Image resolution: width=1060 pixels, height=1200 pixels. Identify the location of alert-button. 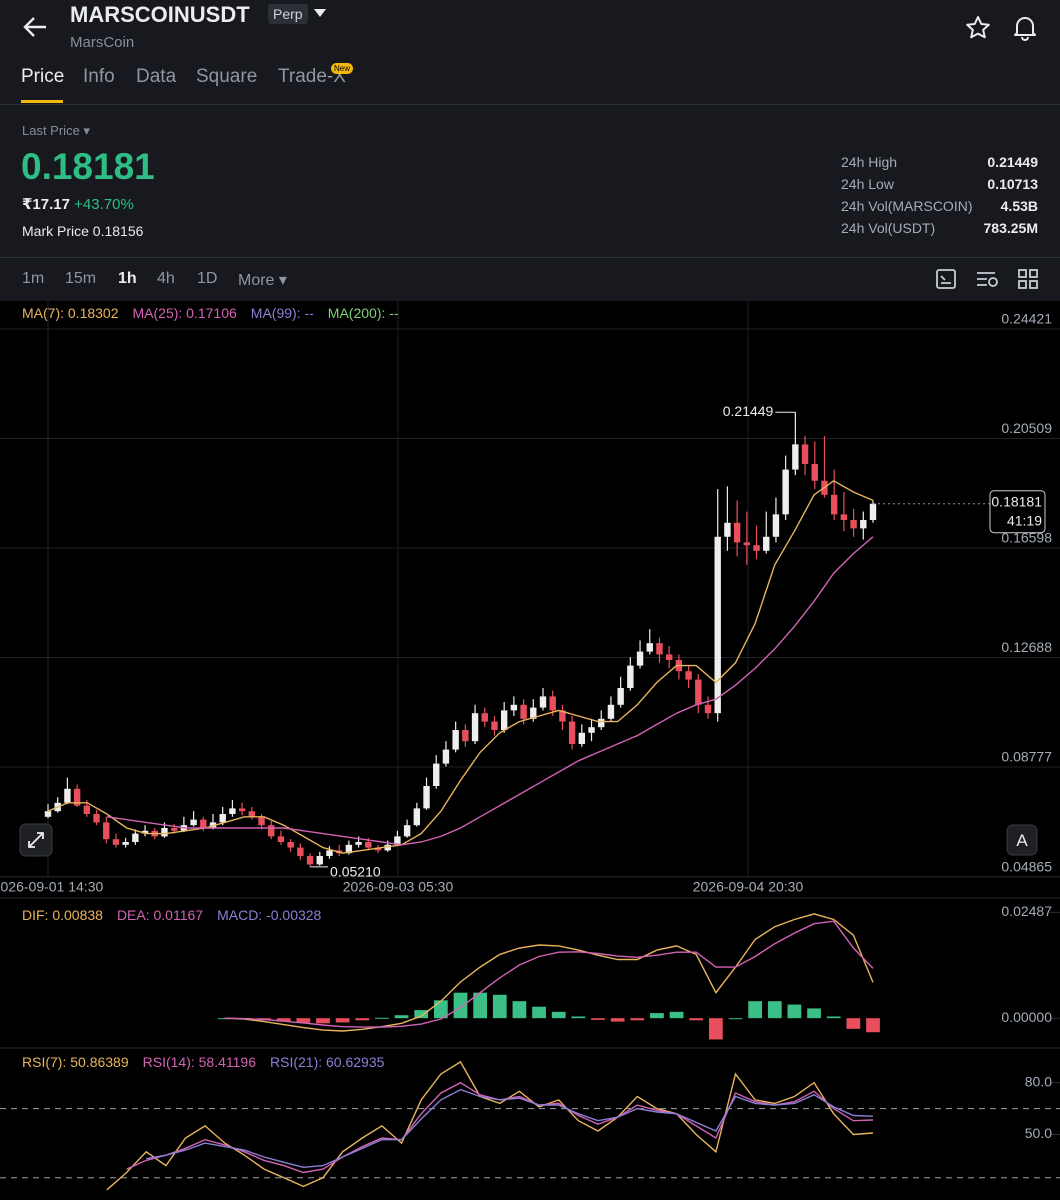
(1025, 28).